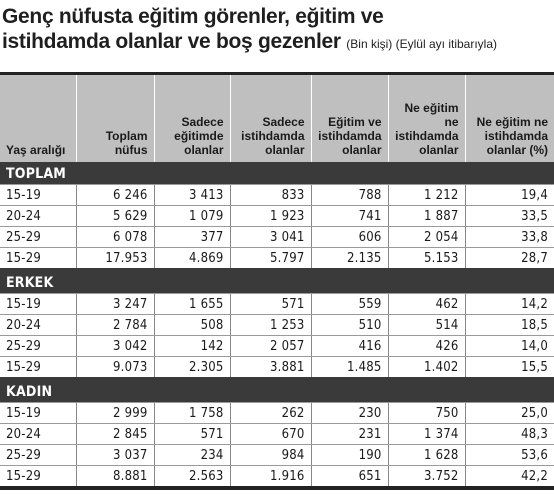 This screenshot has width=554, height=496. What do you see at coordinates (271, 455) in the screenshot?
I see `table-cell: 984` at bounding box center [271, 455].